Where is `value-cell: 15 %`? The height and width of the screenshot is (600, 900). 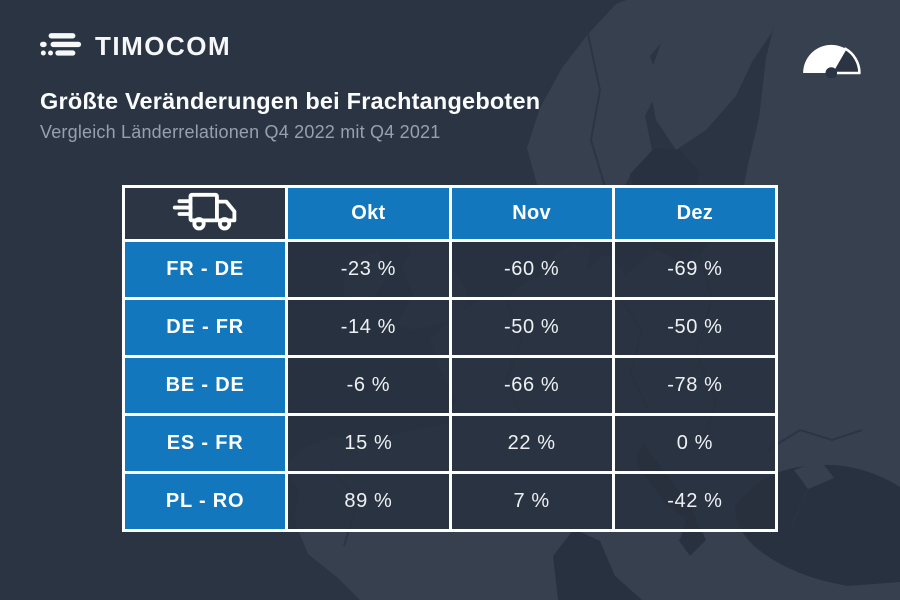
value-cell: 15 % is located at coordinates (368, 443).